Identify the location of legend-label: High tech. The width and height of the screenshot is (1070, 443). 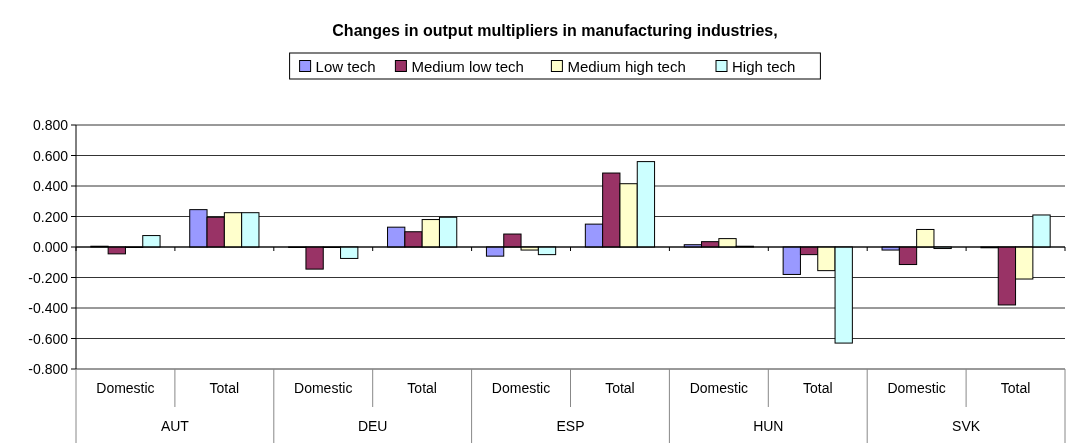
(764, 66).